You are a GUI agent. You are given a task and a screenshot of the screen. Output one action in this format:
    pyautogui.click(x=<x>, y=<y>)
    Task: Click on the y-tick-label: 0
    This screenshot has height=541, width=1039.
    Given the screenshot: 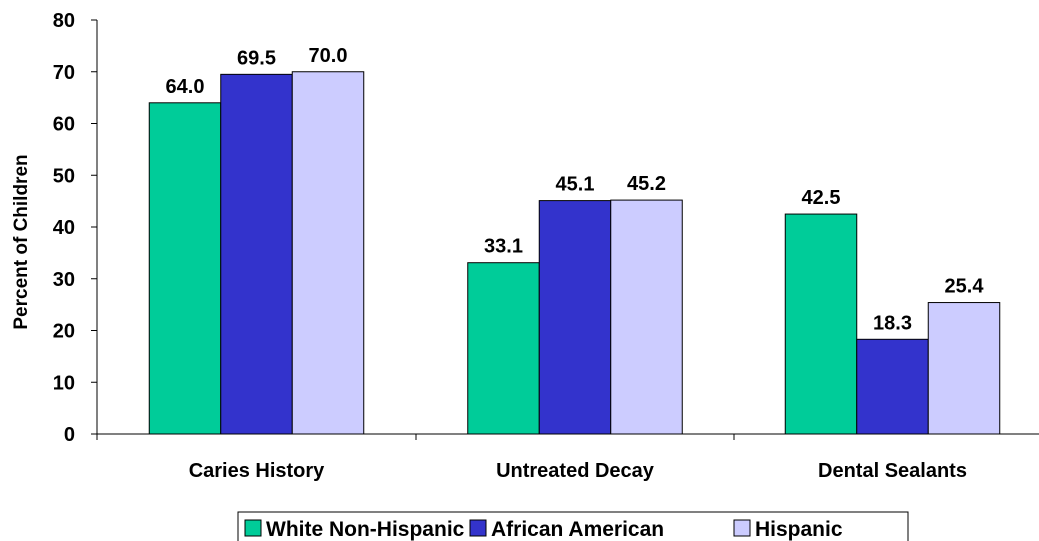 What is the action you would take?
    pyautogui.click(x=69, y=435)
    